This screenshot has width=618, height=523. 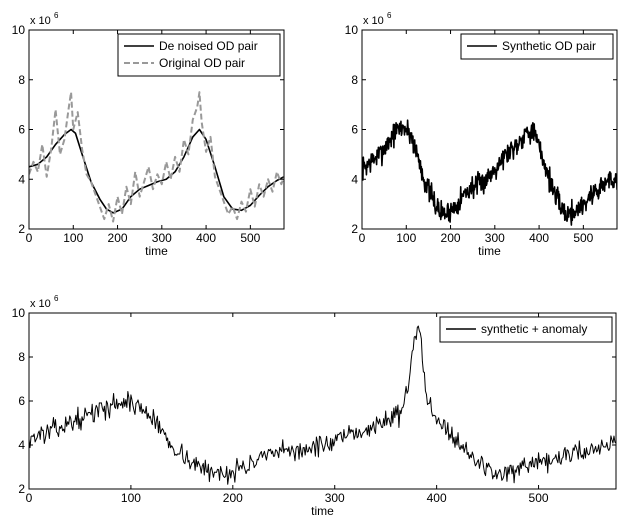 I want to click on legend: synthetic + anomaly, so click(x=526, y=329).